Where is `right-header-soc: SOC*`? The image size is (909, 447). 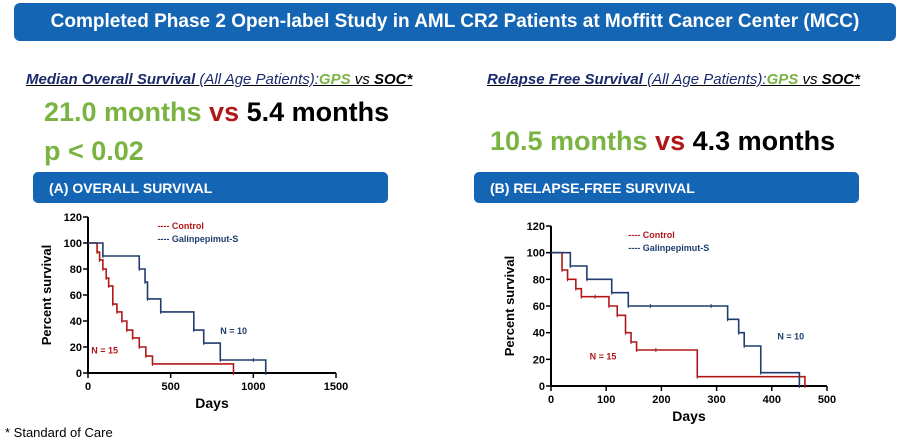
right-header-soc: SOC* is located at coordinates (840, 79).